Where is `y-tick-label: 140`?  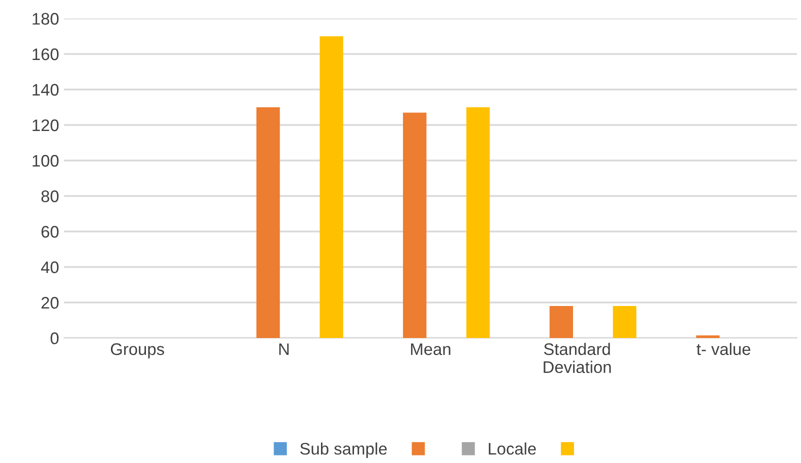 y-tick-label: 140 is located at coordinates (45, 90).